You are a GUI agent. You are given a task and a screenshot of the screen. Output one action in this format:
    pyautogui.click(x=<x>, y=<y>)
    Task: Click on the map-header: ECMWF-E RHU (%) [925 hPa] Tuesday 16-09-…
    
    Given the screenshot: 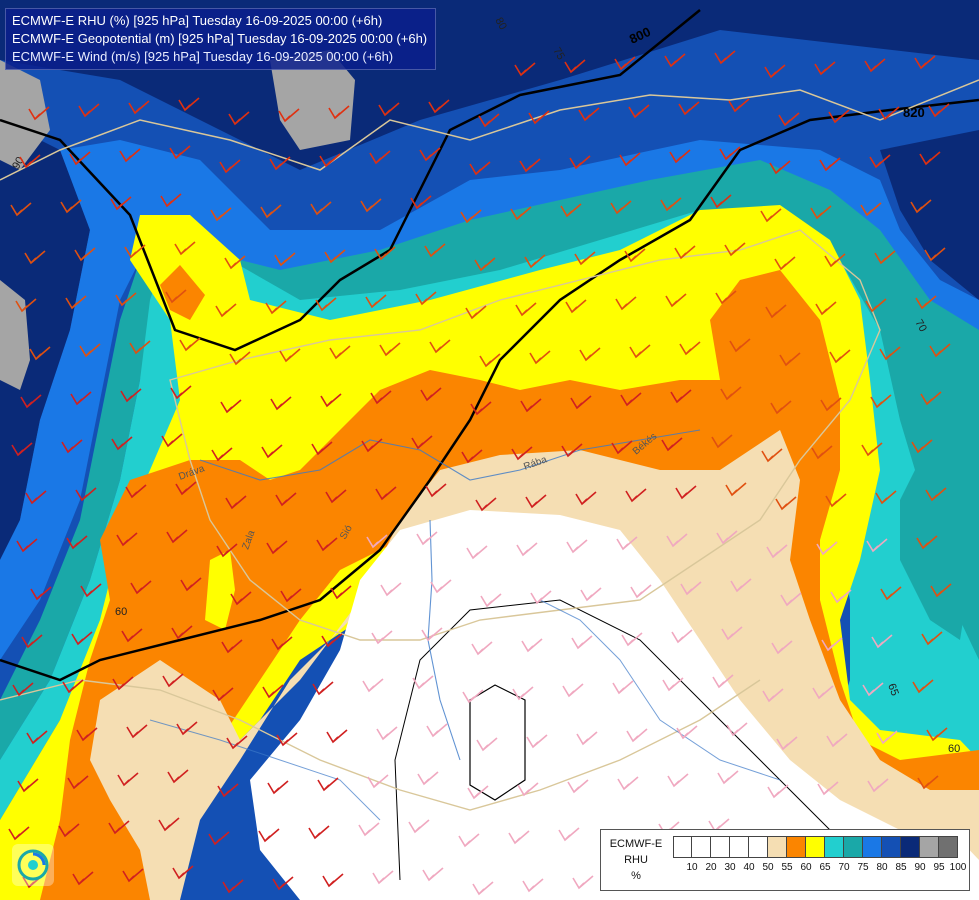 What is the action you would take?
    pyautogui.click(x=221, y=39)
    